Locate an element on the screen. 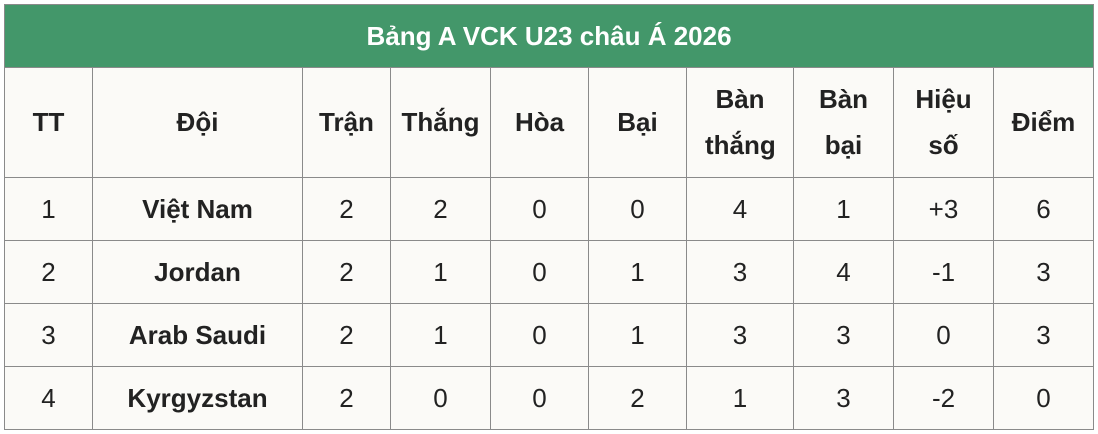  table-cell: +3 is located at coordinates (943, 209).